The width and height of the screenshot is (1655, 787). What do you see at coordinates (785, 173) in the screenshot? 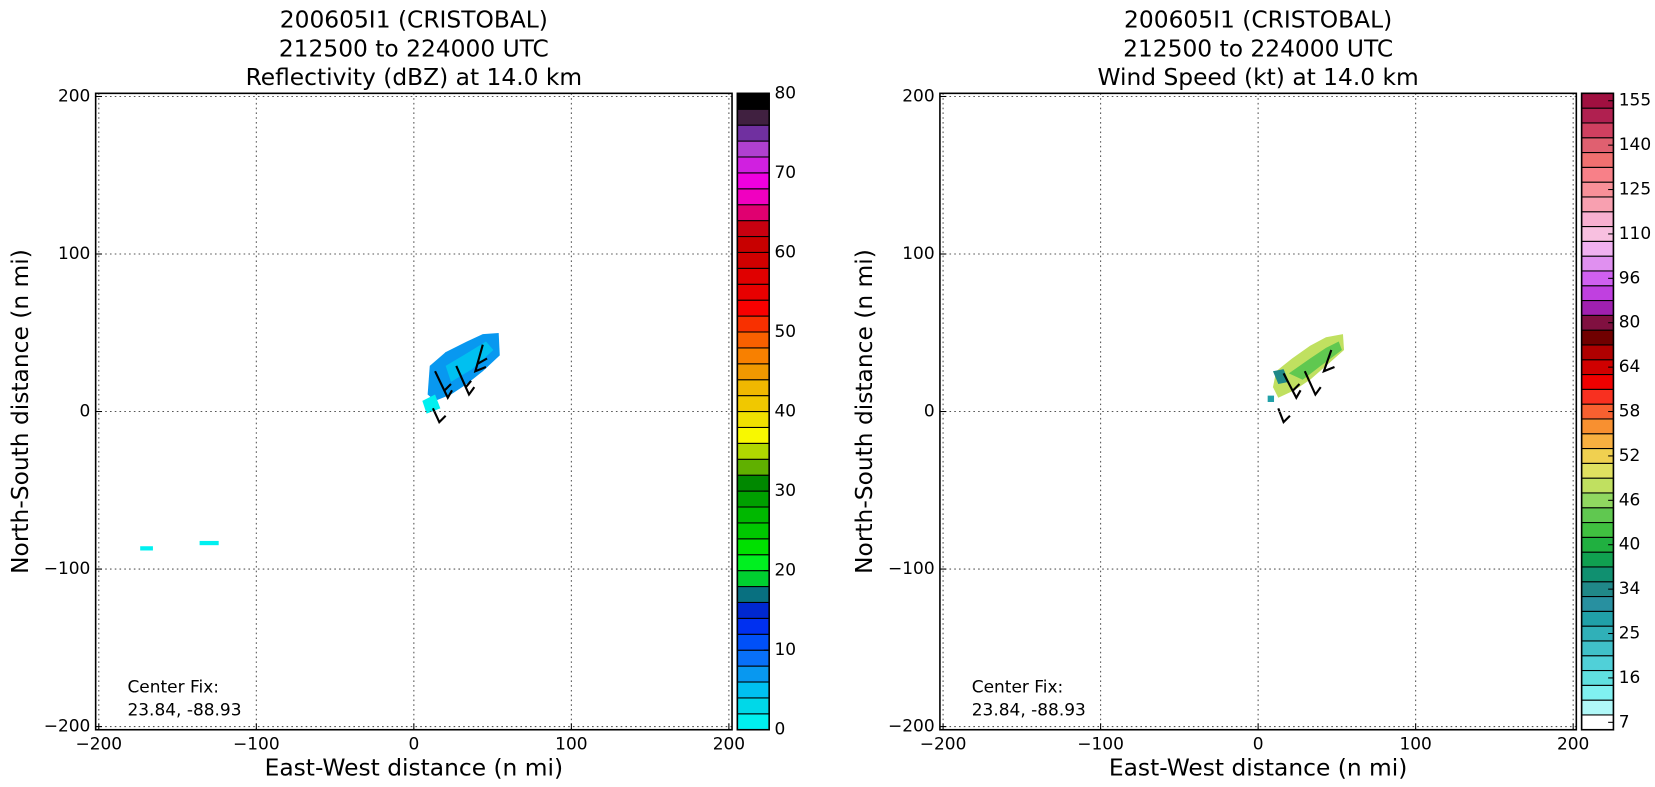
I see `colorbar-tick-label: 70` at bounding box center [785, 173].